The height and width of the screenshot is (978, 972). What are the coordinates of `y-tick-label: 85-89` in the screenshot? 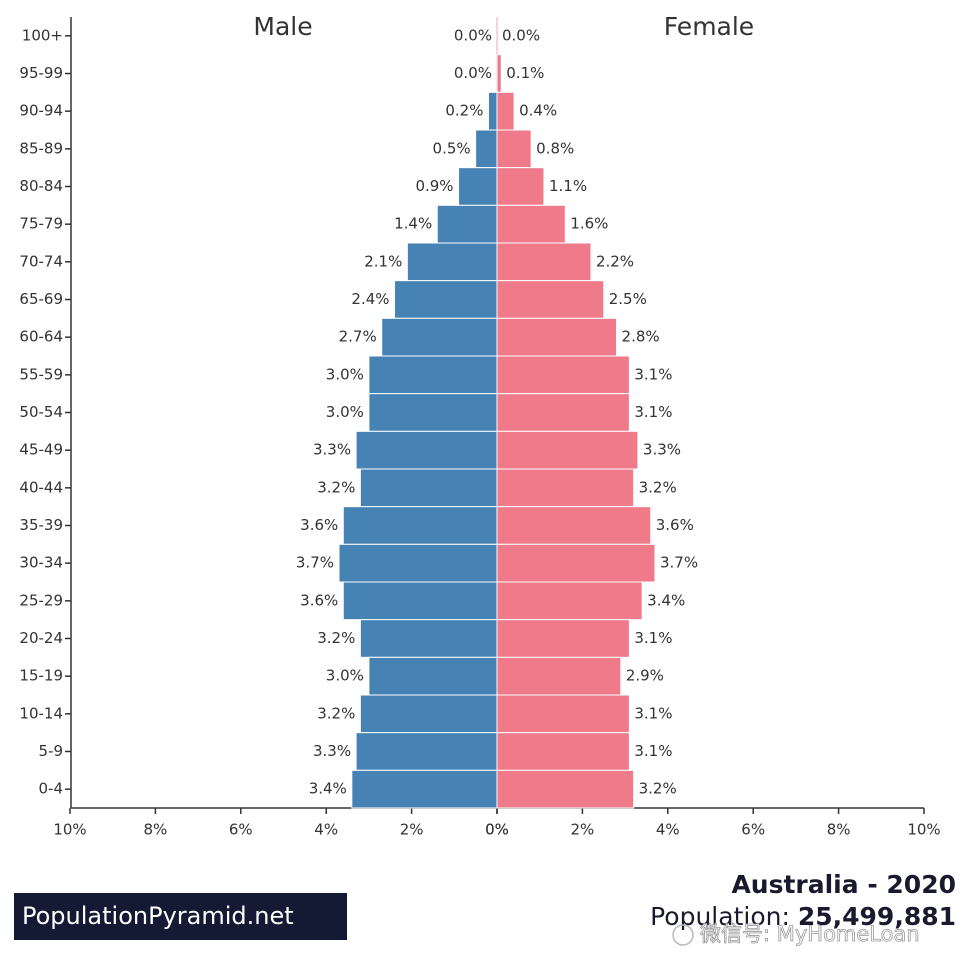 It's located at (41, 148).